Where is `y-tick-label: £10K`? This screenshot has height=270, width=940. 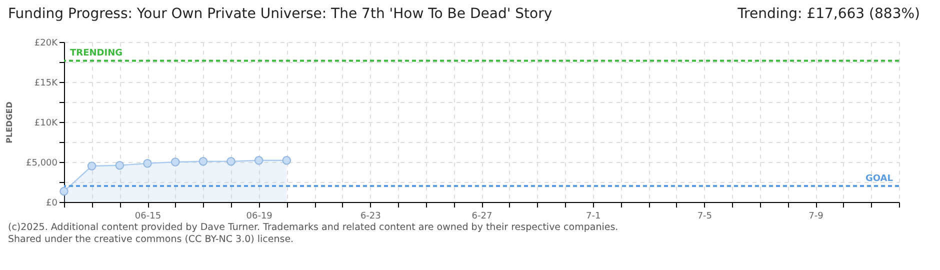 y-tick-label: £10K is located at coordinates (46, 123).